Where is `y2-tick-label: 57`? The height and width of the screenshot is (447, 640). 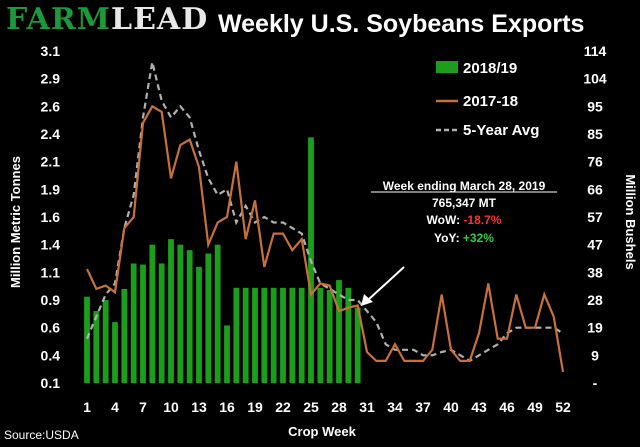 y2-tick-label: 57 is located at coordinates (595, 217).